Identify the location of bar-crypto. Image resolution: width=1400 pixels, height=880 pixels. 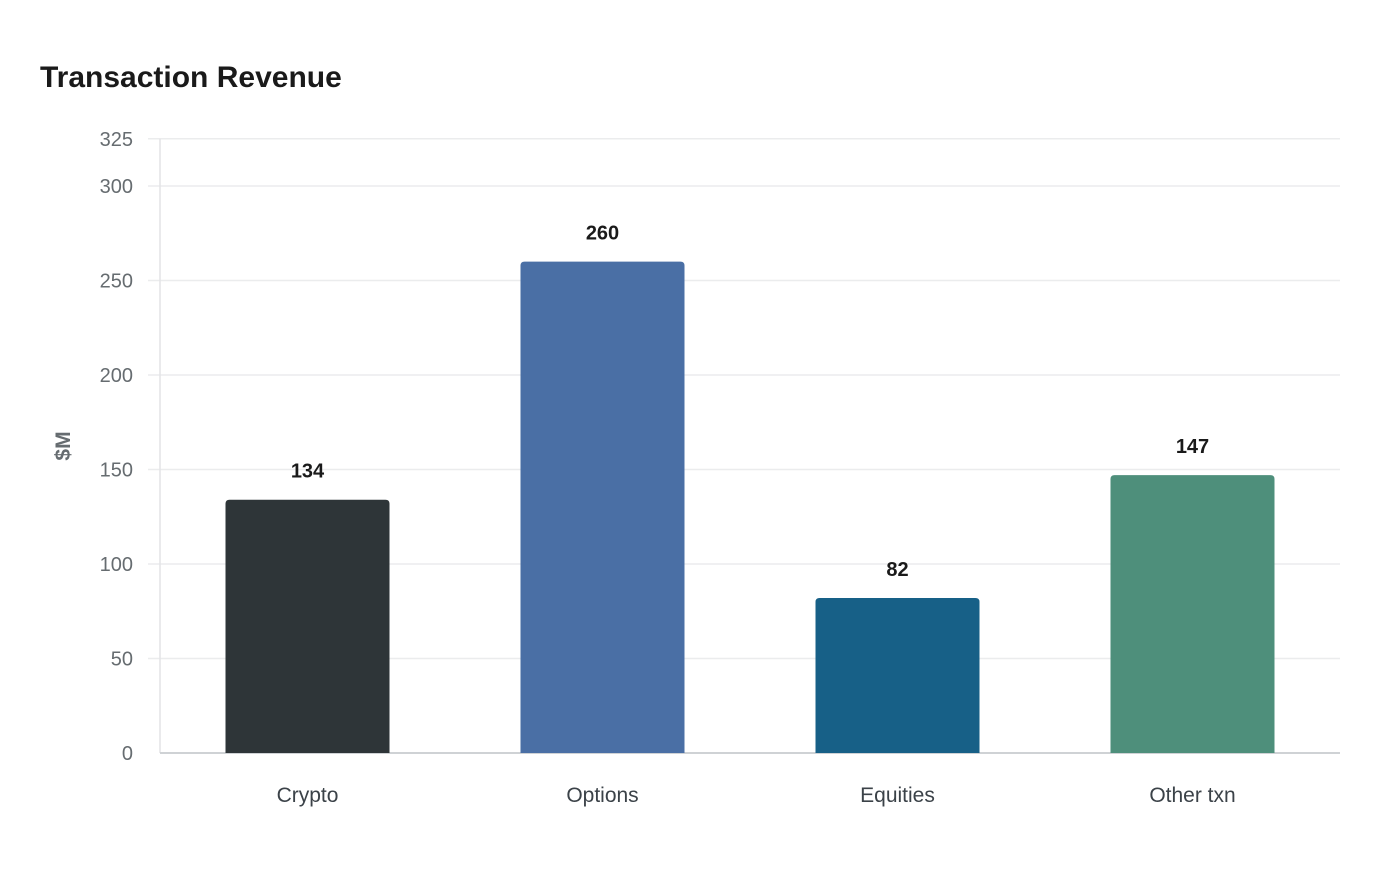
(307, 626).